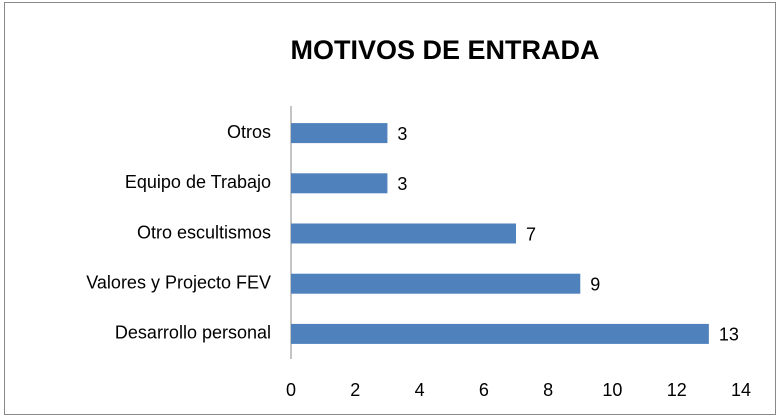 This screenshot has height=418, width=779. What do you see at coordinates (741, 390) in the screenshot?
I see `x-tick-label: 14` at bounding box center [741, 390].